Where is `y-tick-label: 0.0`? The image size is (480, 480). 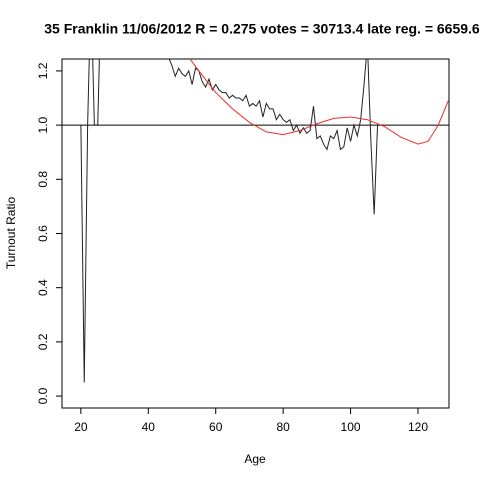
y-tick-label: 0.0 is located at coordinates (43, 395).